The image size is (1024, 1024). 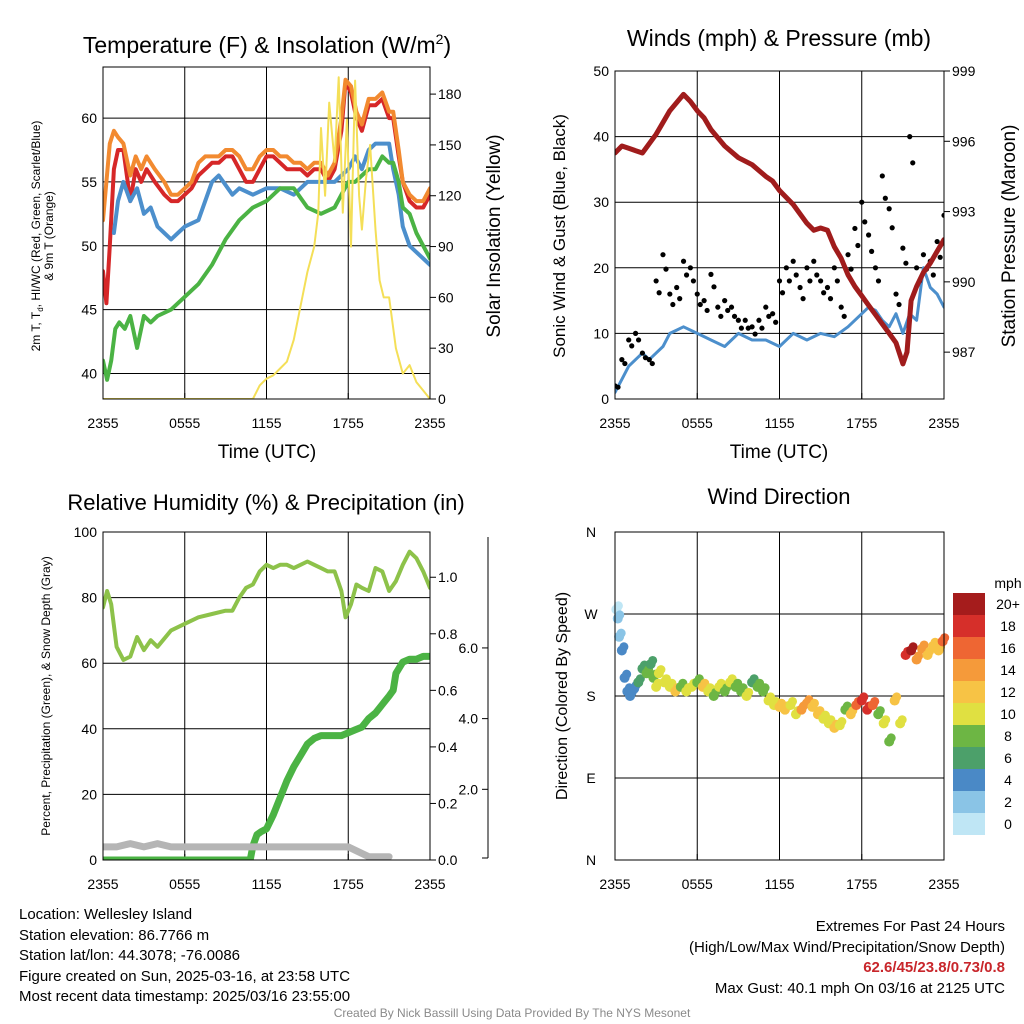 What do you see at coordinates (1008, 736) in the screenshot?
I see `colorbar-label: 8` at bounding box center [1008, 736].